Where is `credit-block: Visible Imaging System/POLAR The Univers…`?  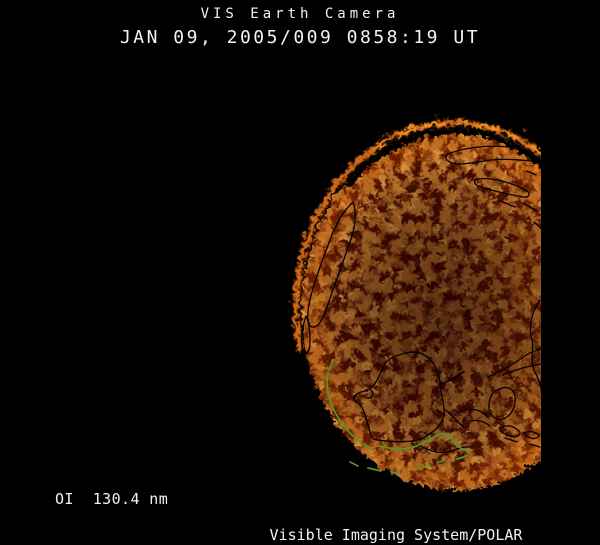
credit-block: Visible Imaging System/POLAR The Univers… is located at coordinates (396, 517).